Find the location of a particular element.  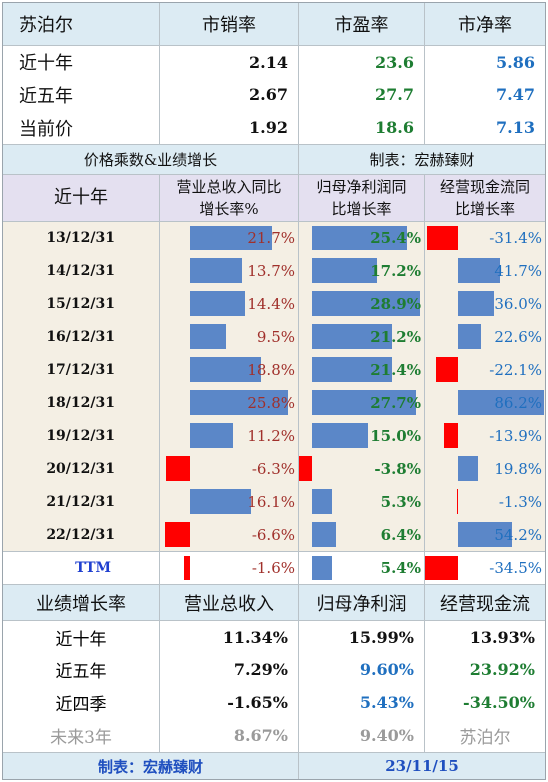

footer-date: 23/11/15 is located at coordinates (422, 766).